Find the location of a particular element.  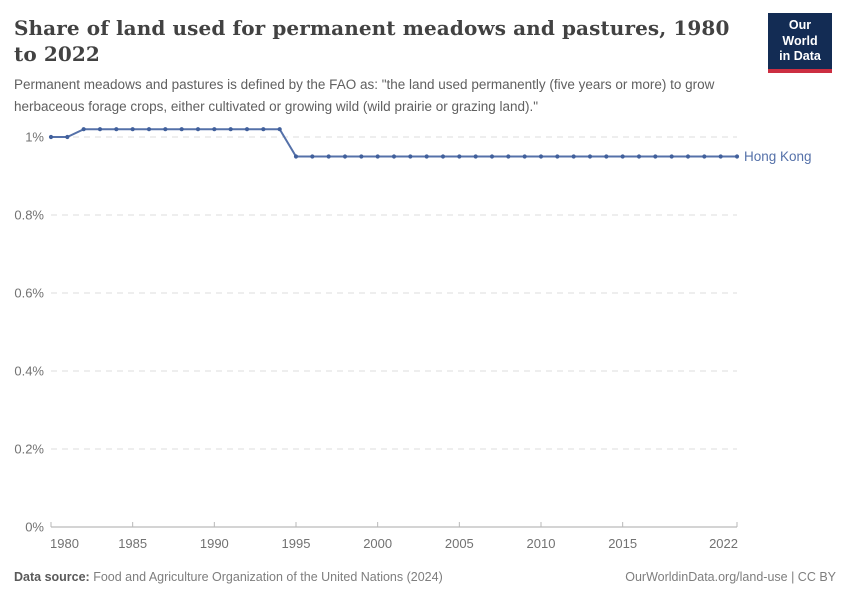

x-tick-label: 1985 is located at coordinates (132, 543).